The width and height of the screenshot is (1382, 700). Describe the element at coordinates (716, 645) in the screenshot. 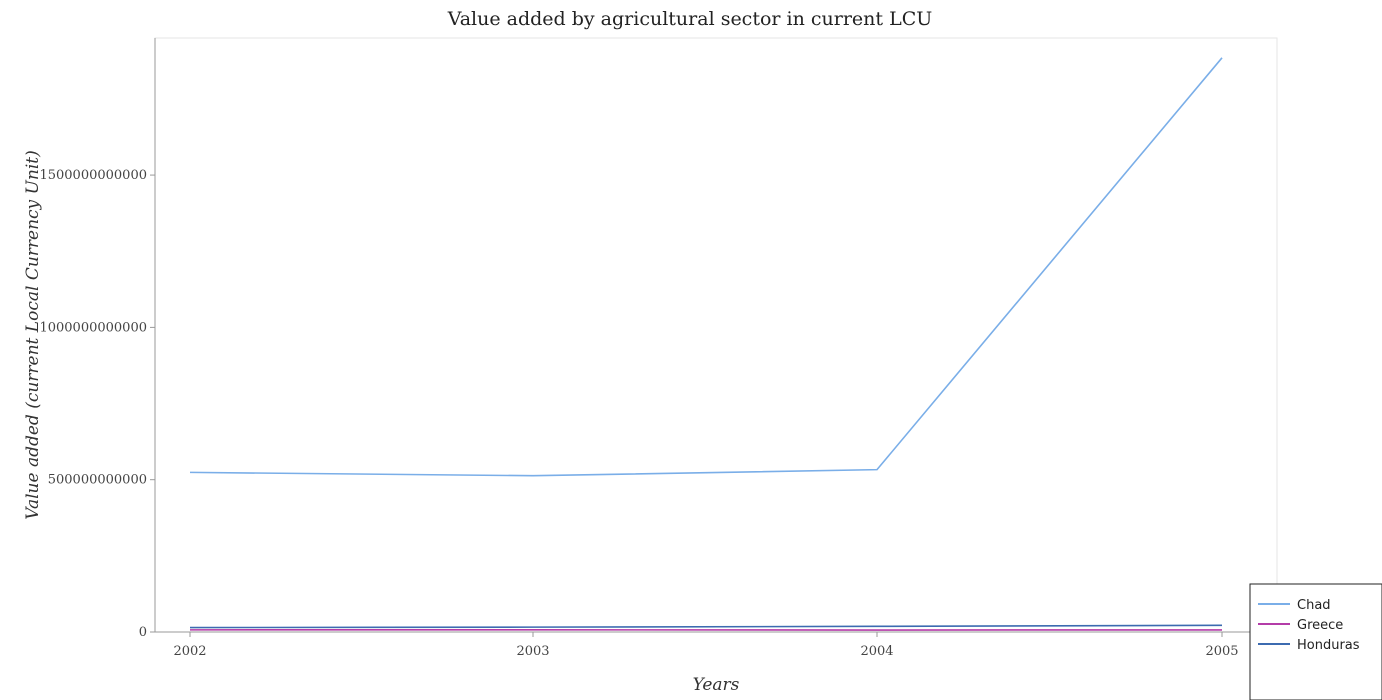

I see `x-axis: 2002 2003 2004 2005` at that location.